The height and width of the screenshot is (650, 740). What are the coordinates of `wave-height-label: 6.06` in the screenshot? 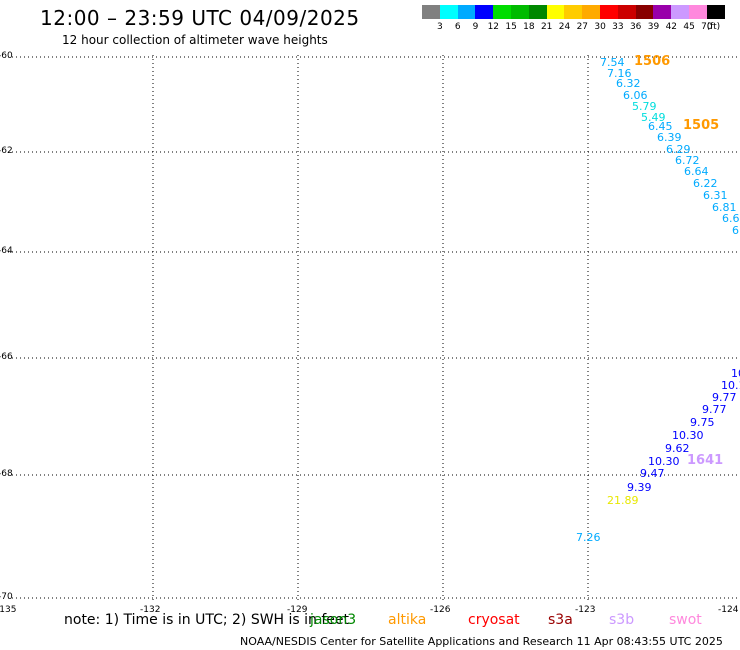 It's located at (635, 95).